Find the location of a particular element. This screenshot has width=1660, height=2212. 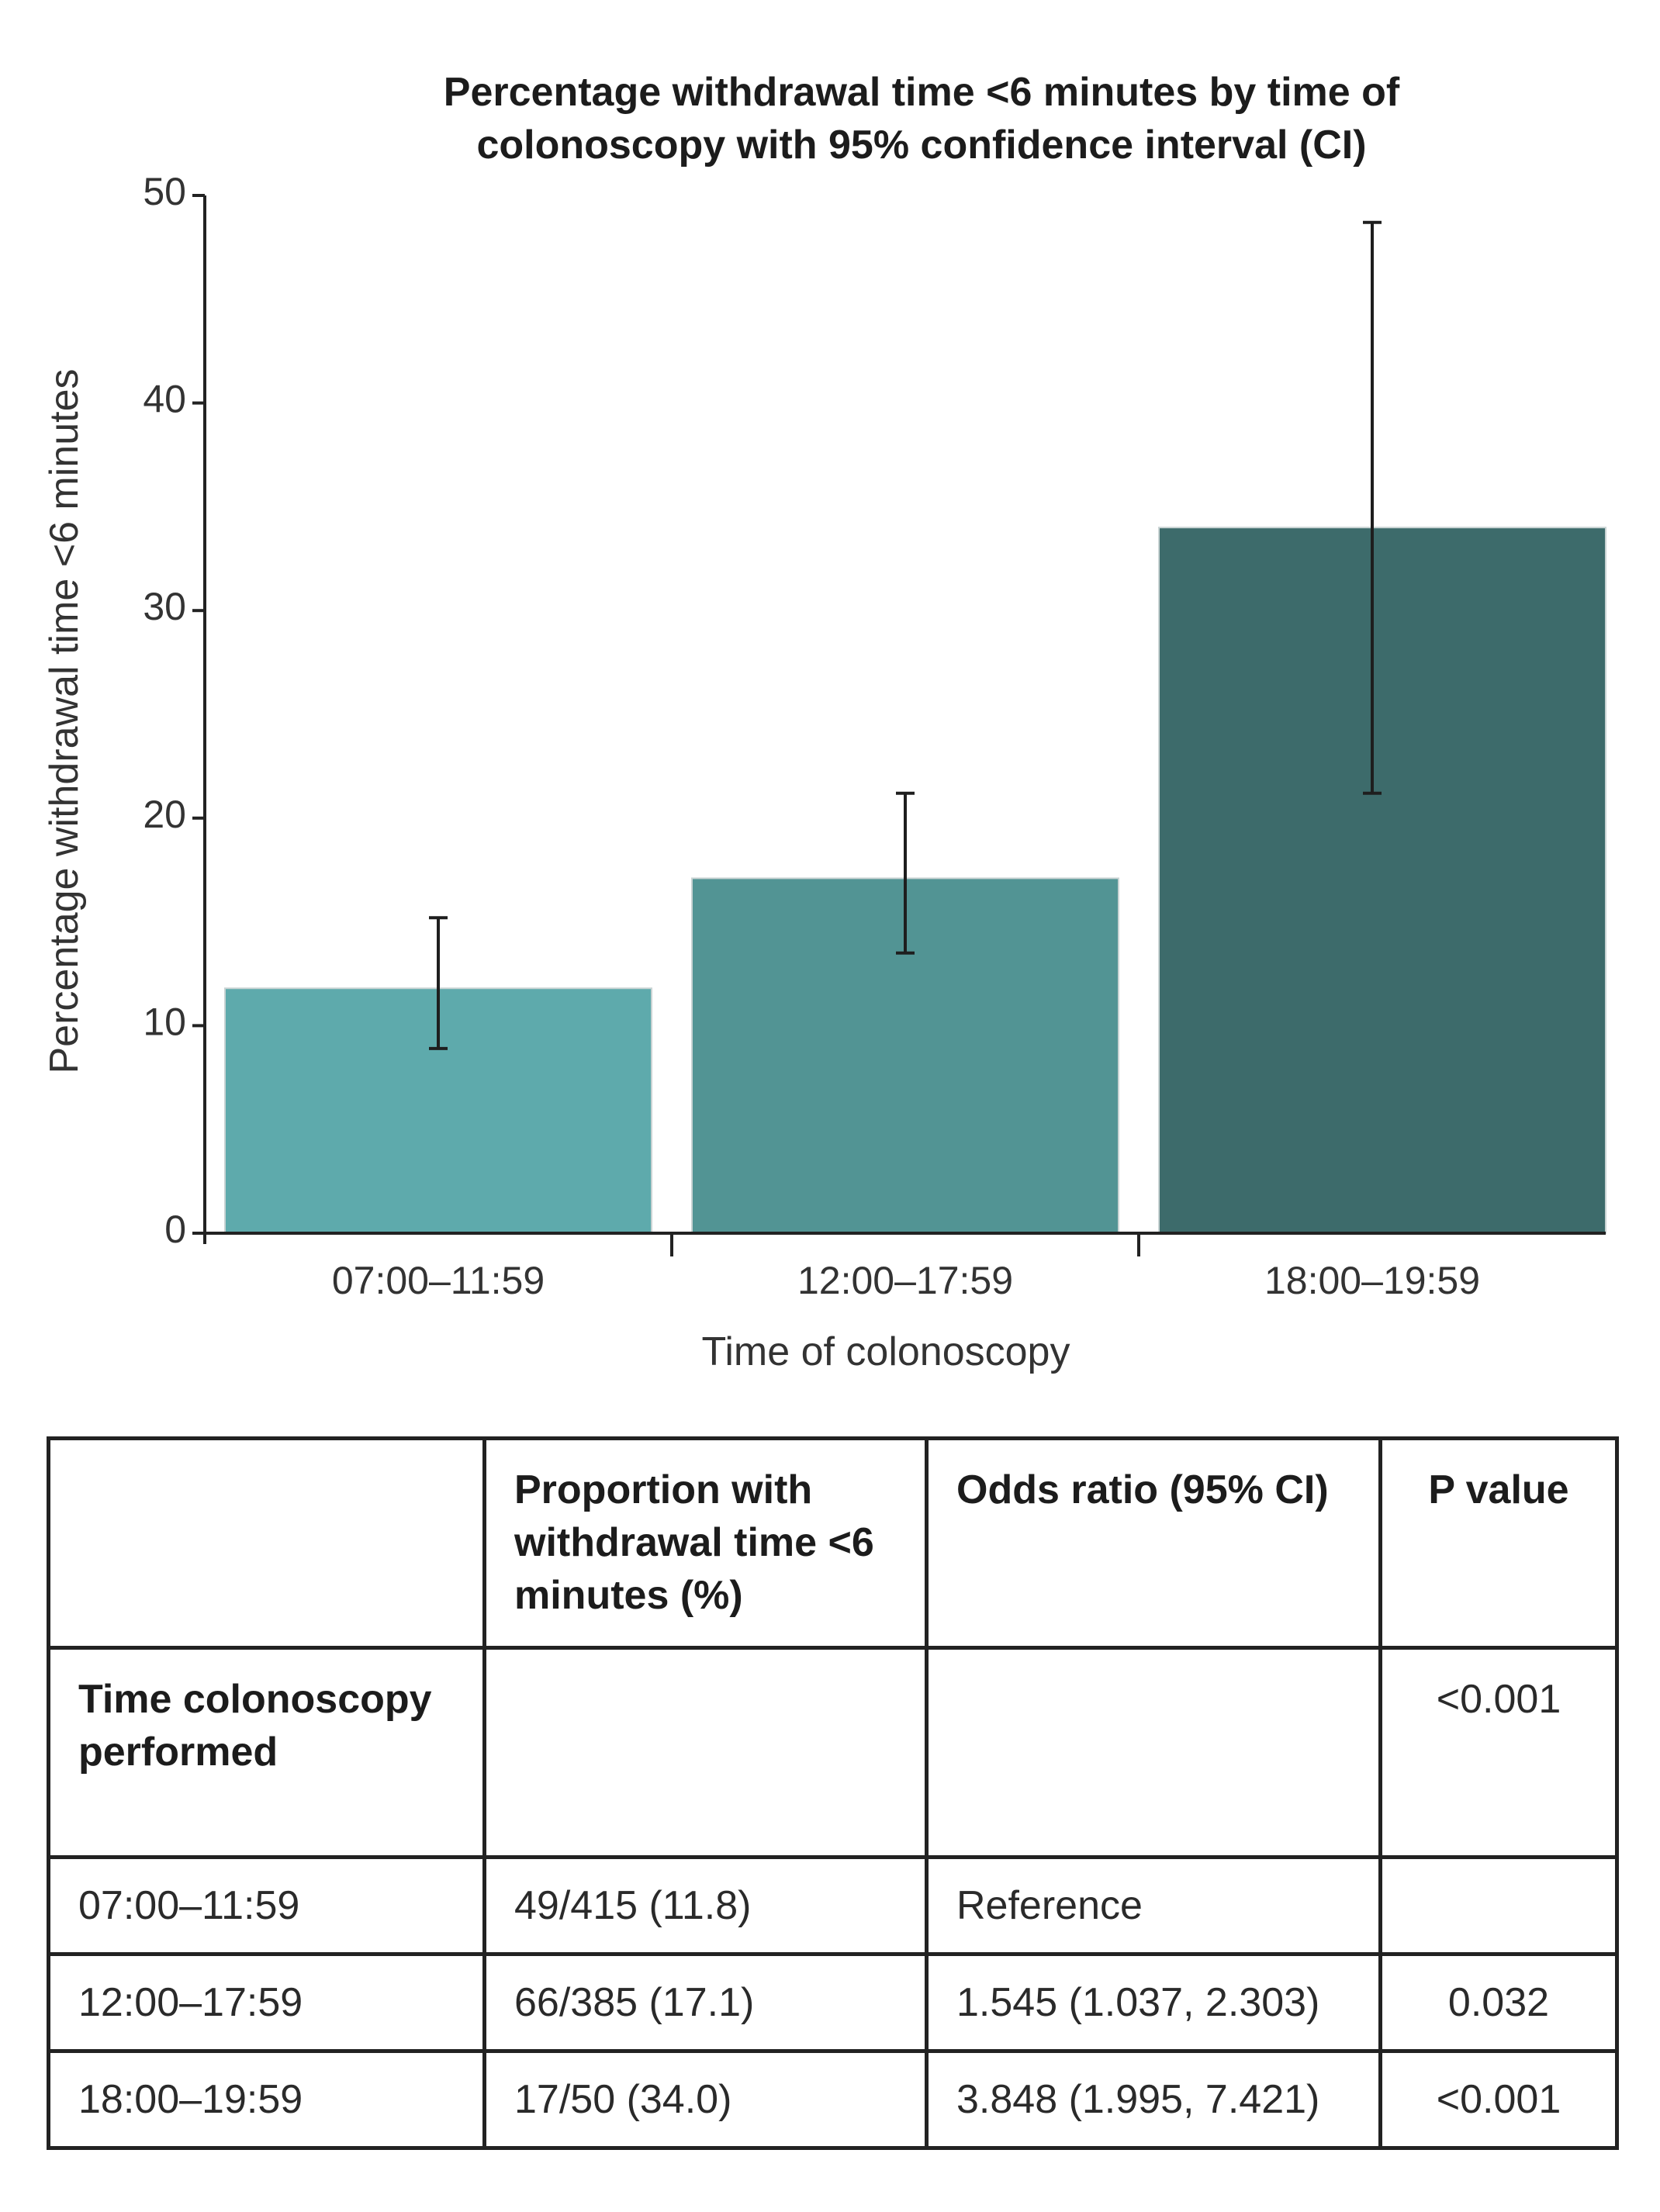

row-proportion: 66/385 (17.1) is located at coordinates (705, 2002).